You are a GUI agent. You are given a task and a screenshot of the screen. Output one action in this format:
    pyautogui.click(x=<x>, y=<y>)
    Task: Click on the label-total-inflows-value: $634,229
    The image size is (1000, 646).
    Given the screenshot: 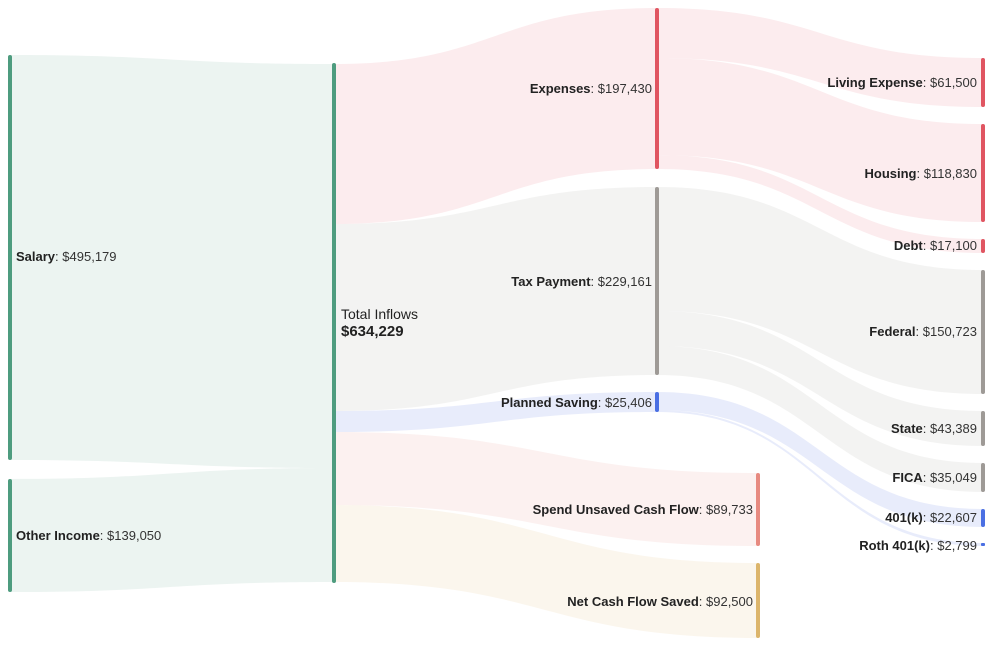 What is the action you would take?
    pyautogui.click(x=372, y=331)
    